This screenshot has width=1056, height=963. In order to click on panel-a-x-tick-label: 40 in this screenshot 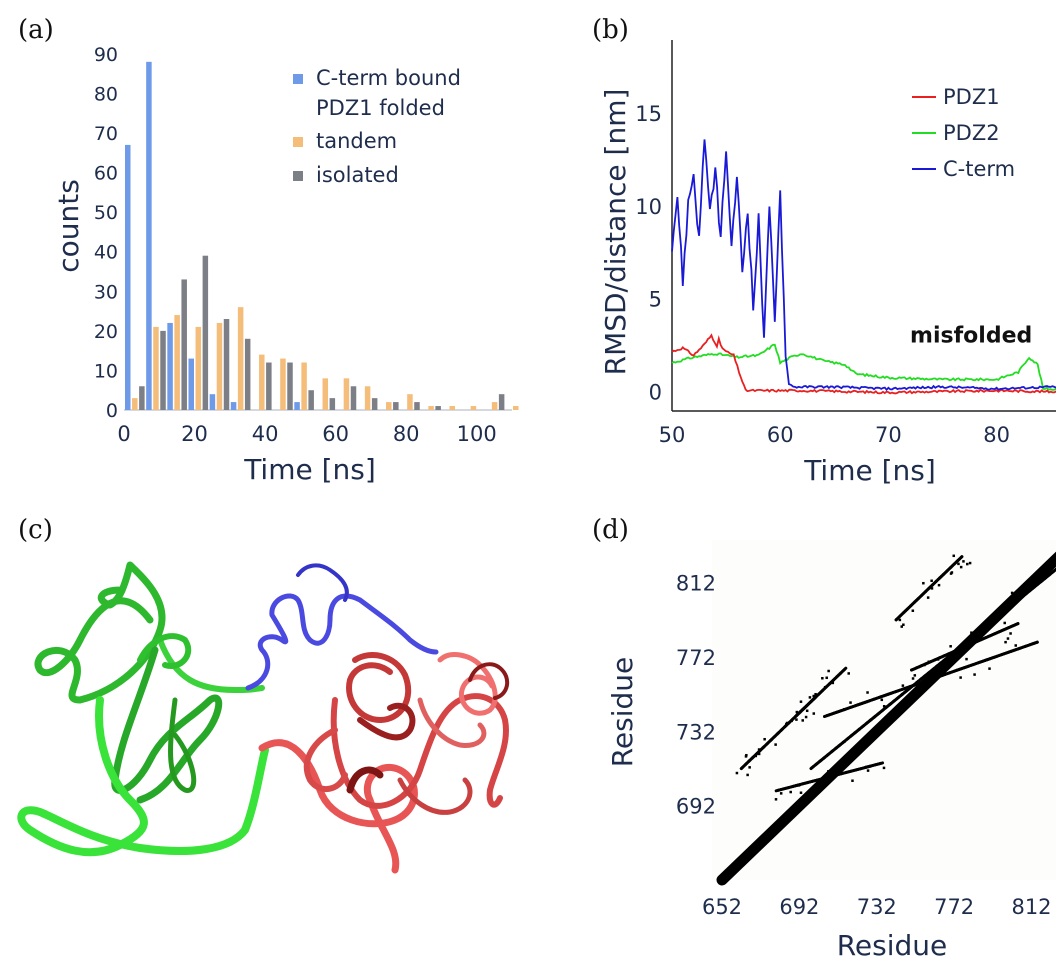, I will do `click(265, 434)`.